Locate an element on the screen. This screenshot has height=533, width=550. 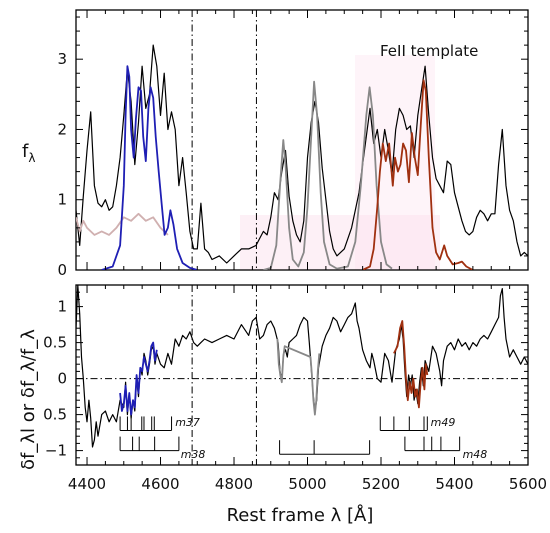
top-series-feii-m42 is located at coordinates (328, 175).